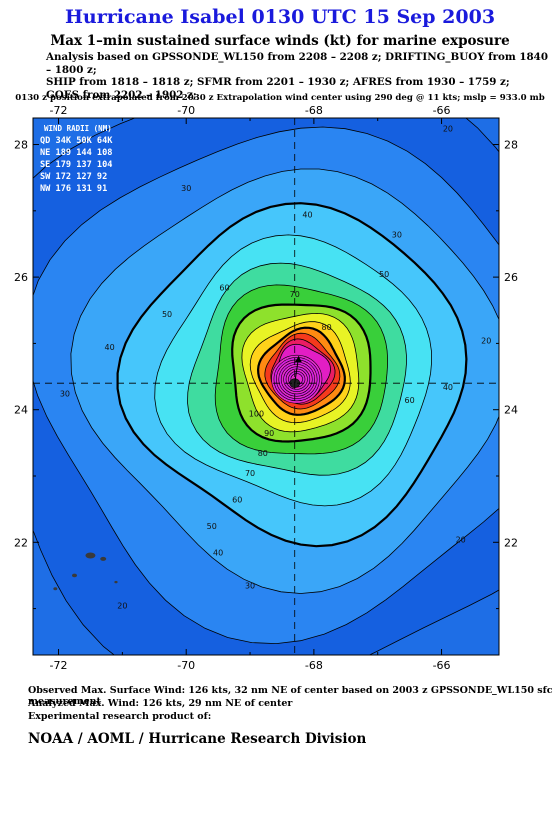 The image size is (560, 815). Describe the element at coordinates (442, 665) in the screenshot. I see `x-tick-label-bottom: -66` at that location.